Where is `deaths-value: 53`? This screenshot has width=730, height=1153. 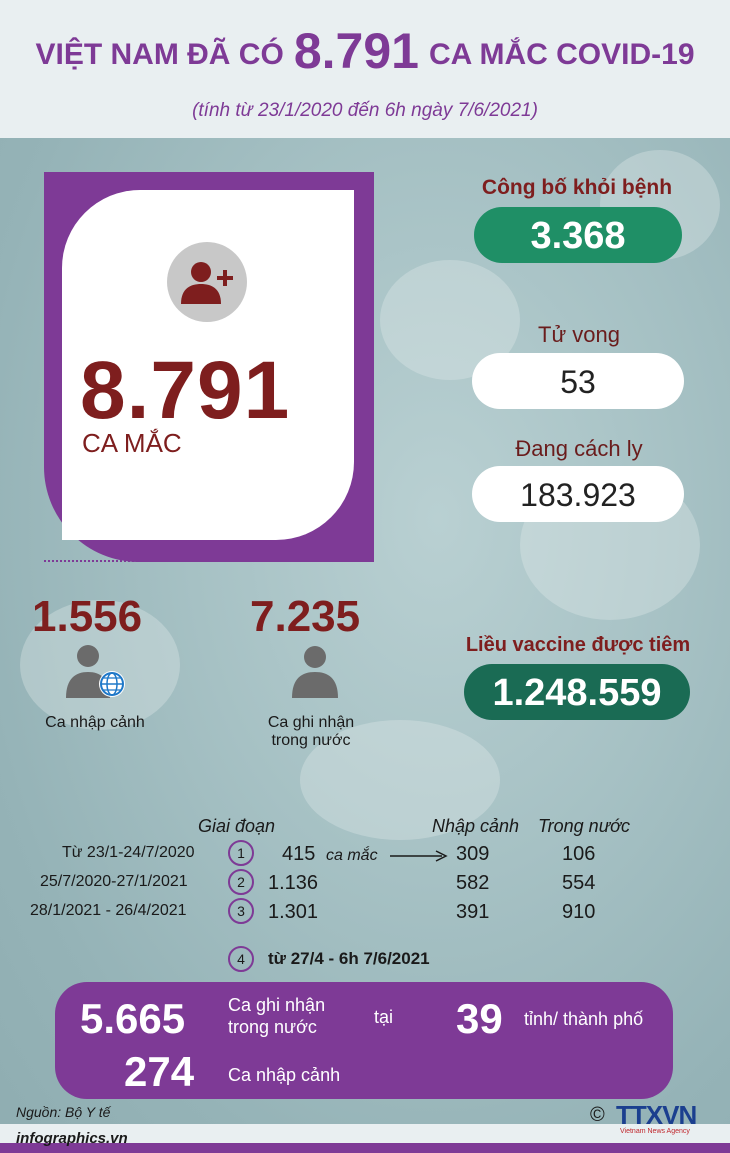 deaths-value: 53 is located at coordinates (578, 381).